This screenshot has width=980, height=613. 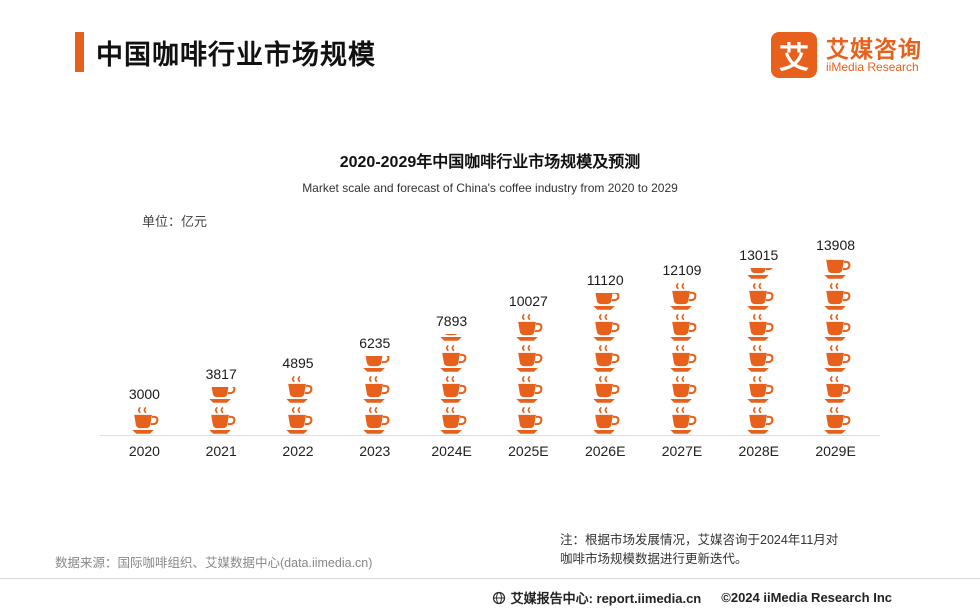 I want to click on report-center-text: 艾媒报告中心: report.iimedia.cn, so click(x=606, y=598).